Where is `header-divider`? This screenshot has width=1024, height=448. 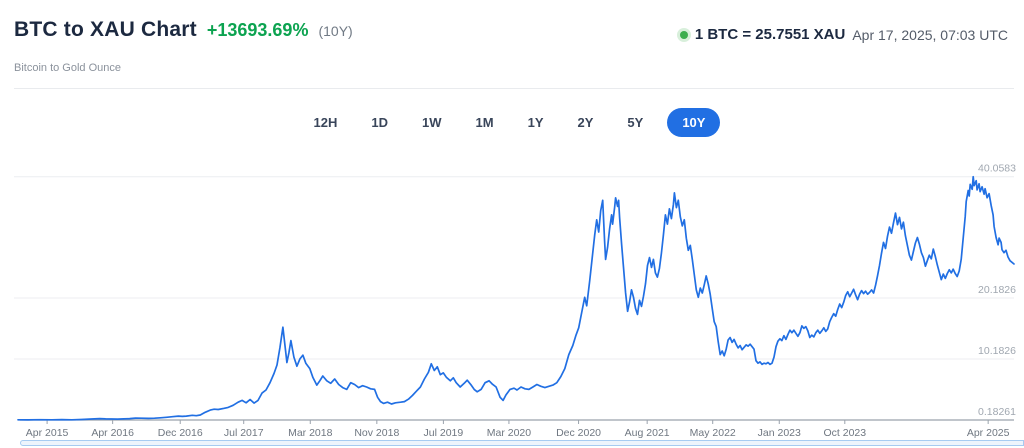 header-divider is located at coordinates (514, 88).